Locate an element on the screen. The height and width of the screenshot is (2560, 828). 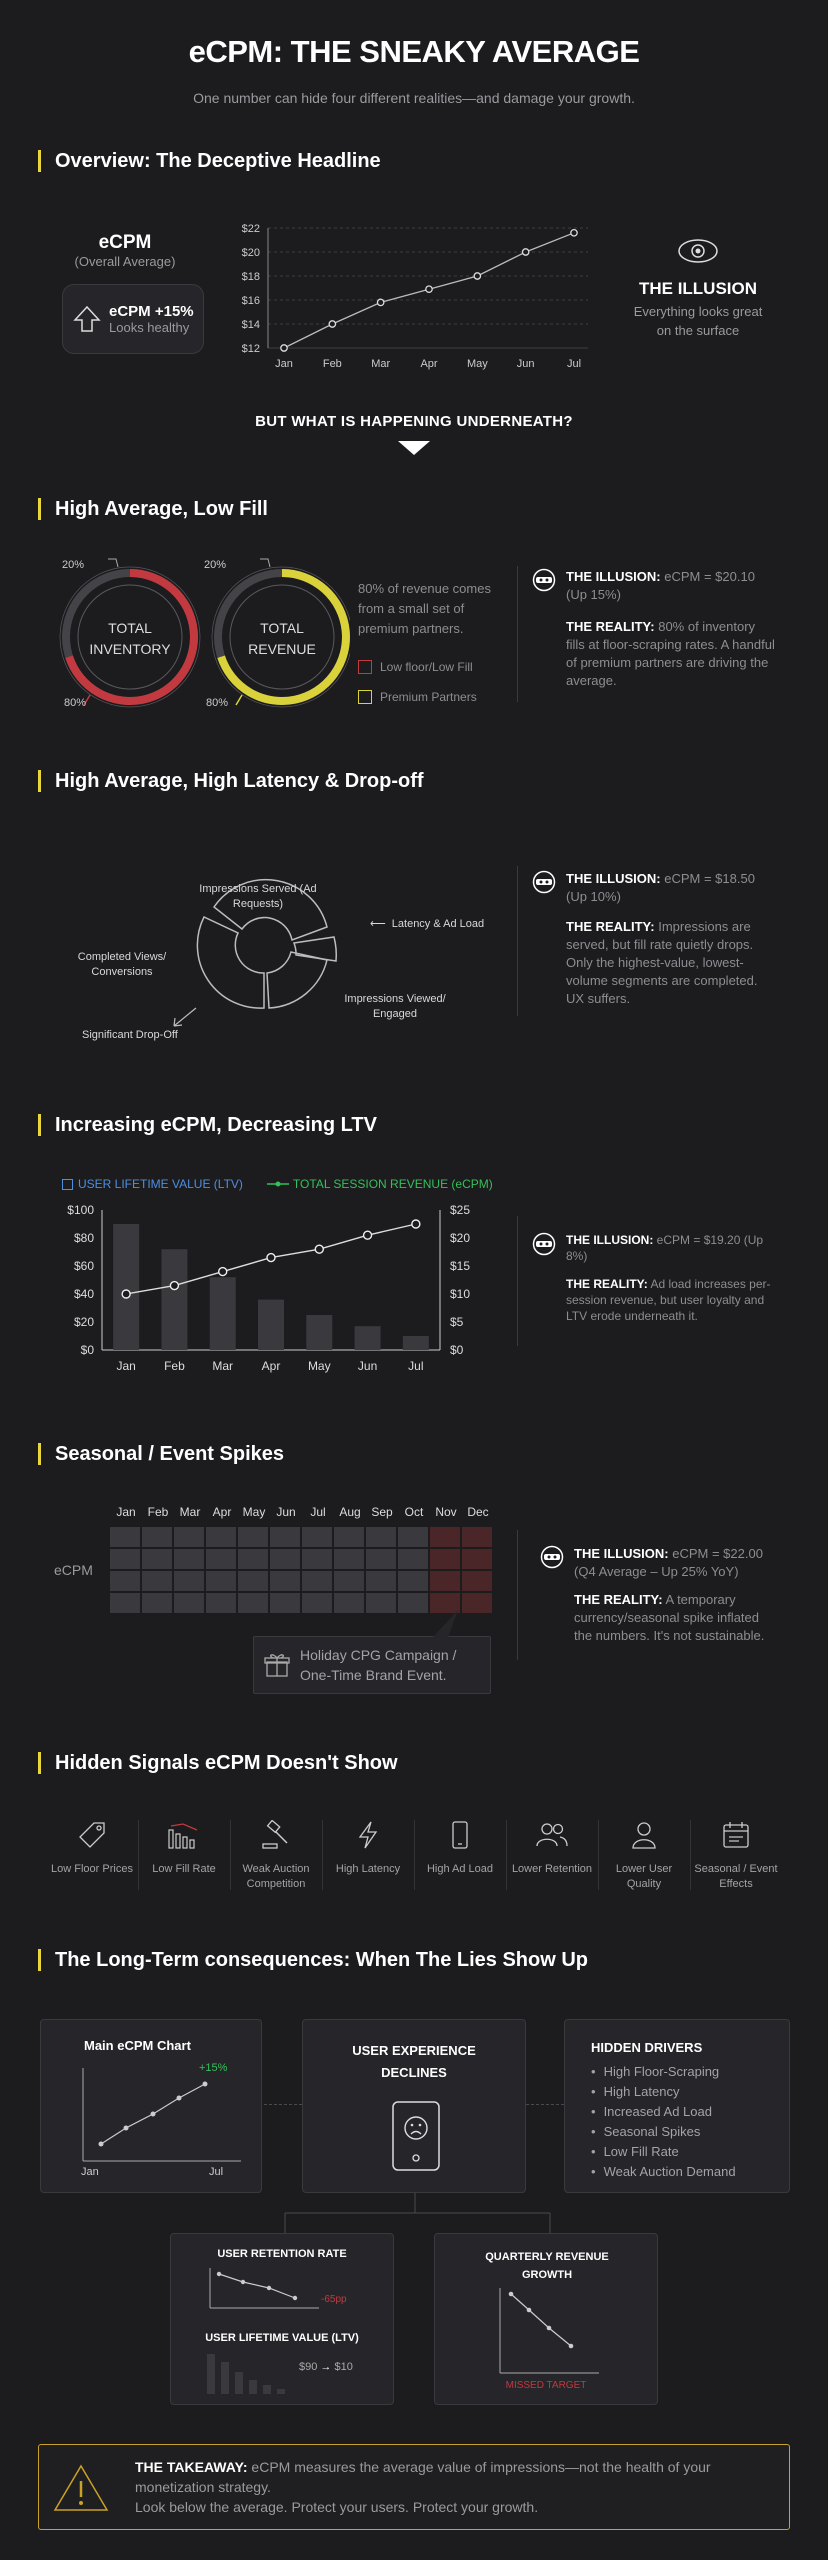
dropoff-pie-chart is located at coordinates (267, 943).